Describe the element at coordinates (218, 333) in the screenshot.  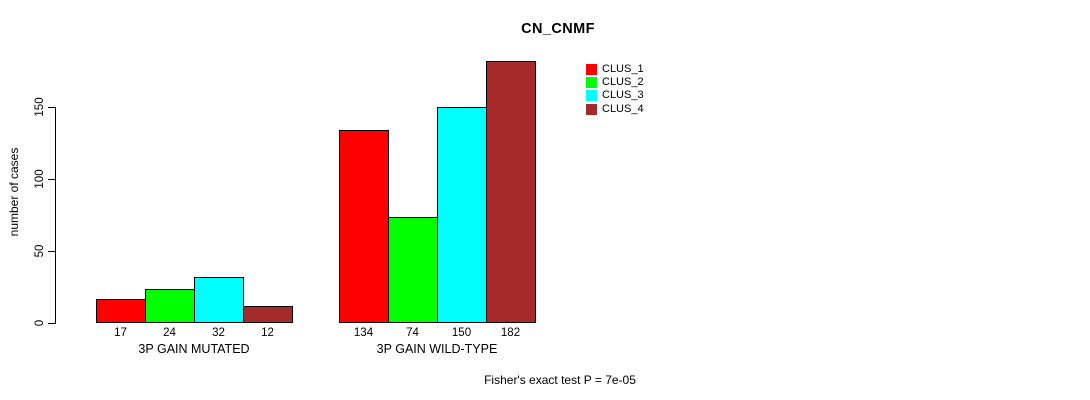
I see `bar-value-label: 32` at that location.